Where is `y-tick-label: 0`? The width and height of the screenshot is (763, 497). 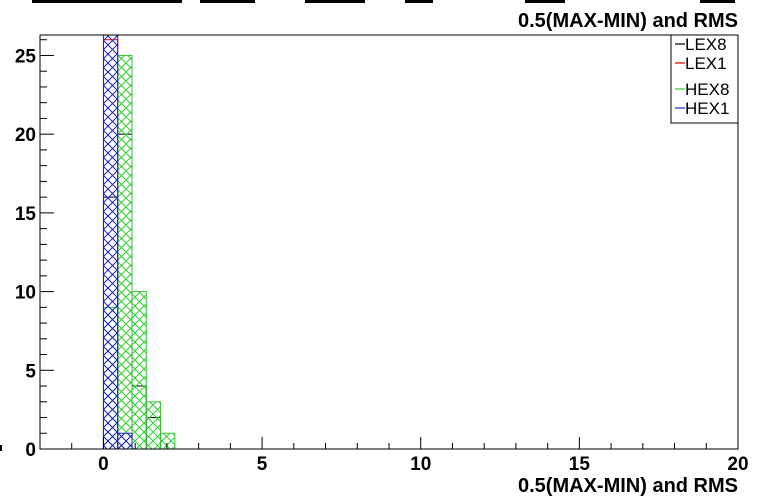 y-tick-label: 0 is located at coordinates (30, 450).